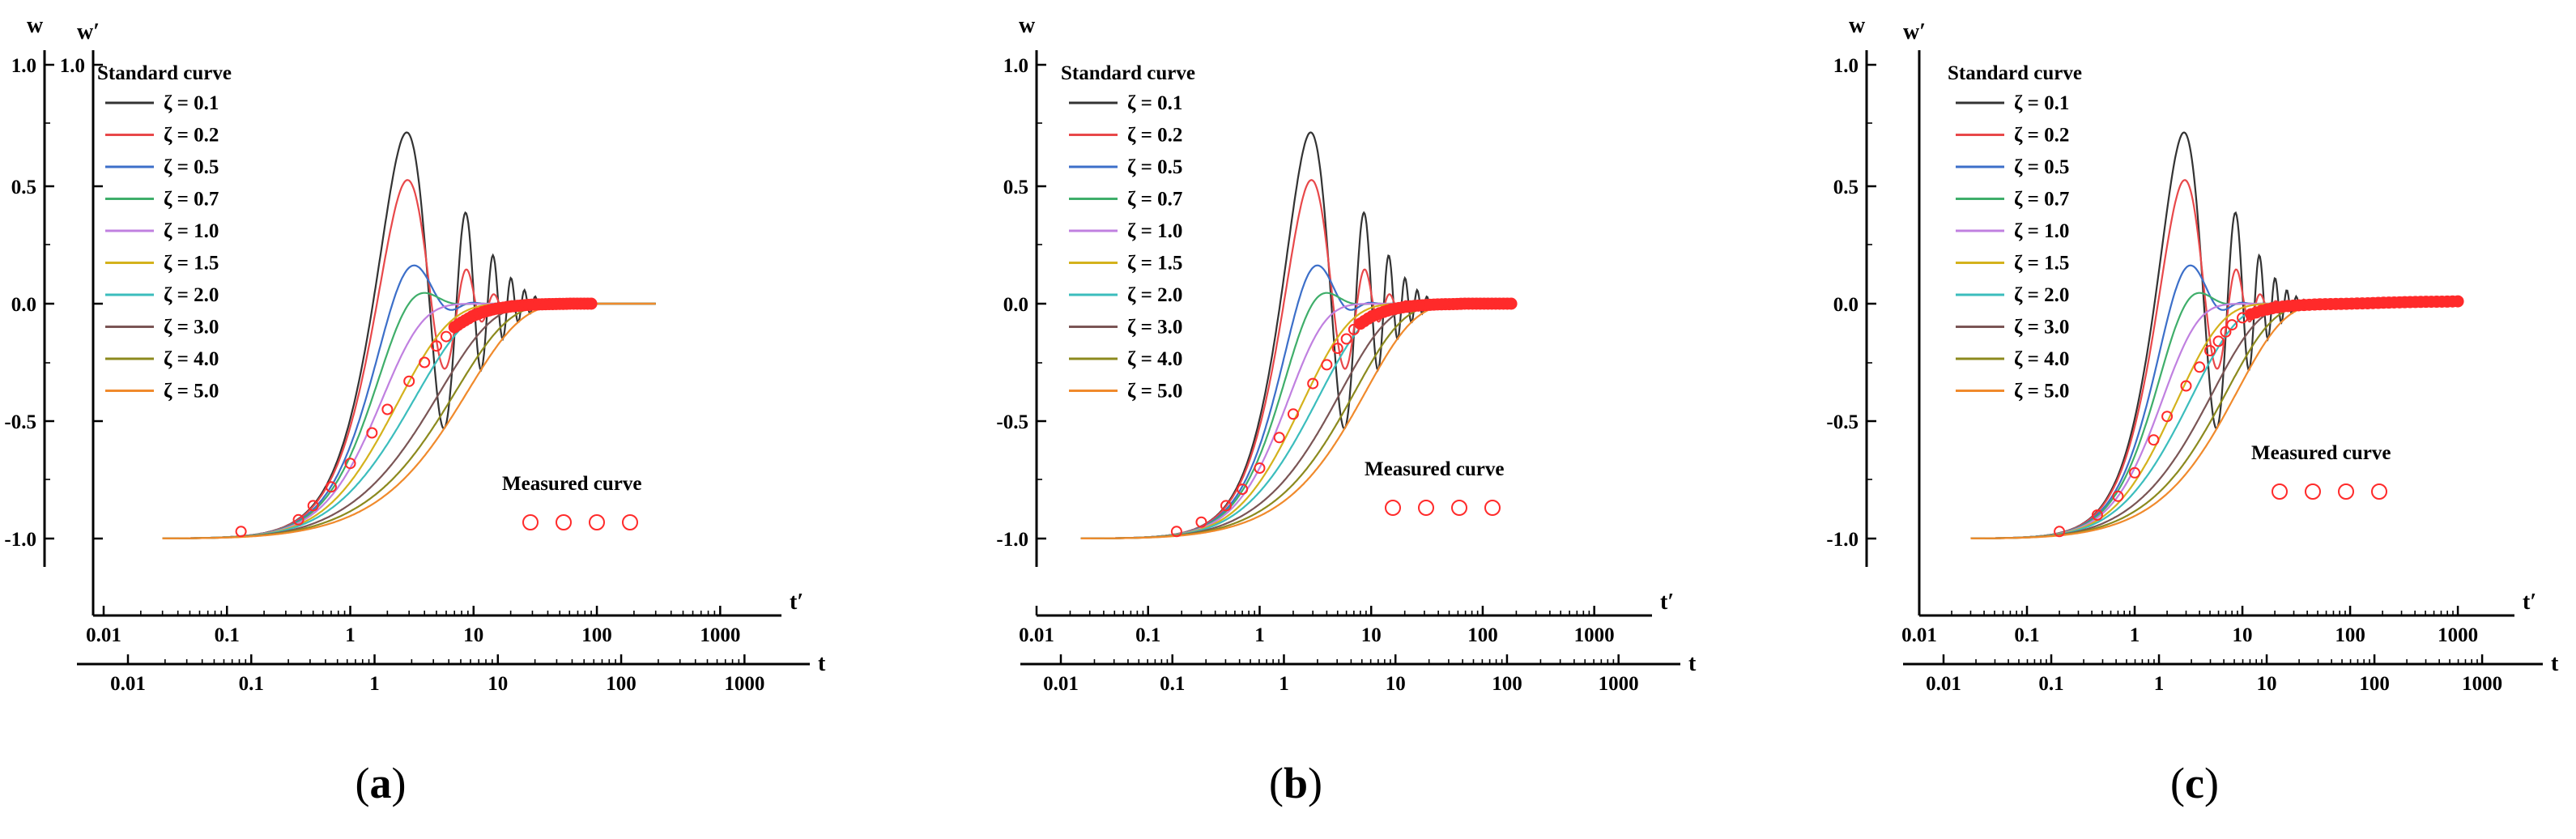 The width and height of the screenshot is (2576, 839). What do you see at coordinates (1036, 635) in the screenshot?
I see `x-top-tick-label: 0.01` at bounding box center [1036, 635].